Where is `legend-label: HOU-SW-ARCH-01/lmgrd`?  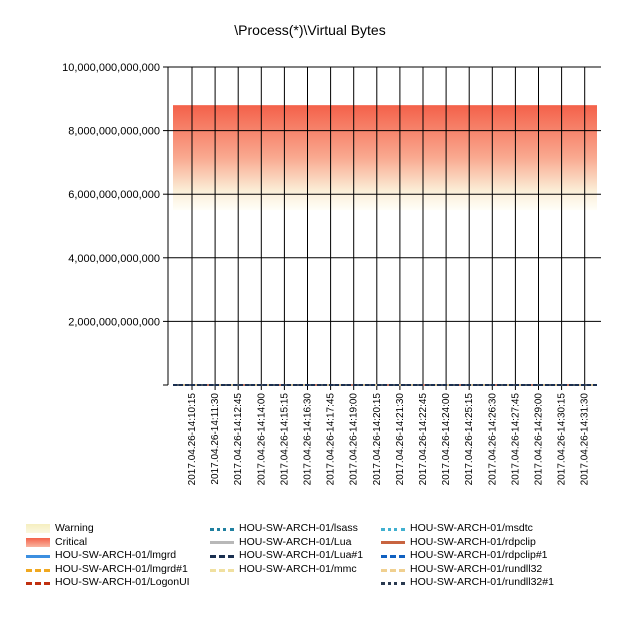
legend-label: HOU-SW-ARCH-01/lmgrd is located at coordinates (116, 555).